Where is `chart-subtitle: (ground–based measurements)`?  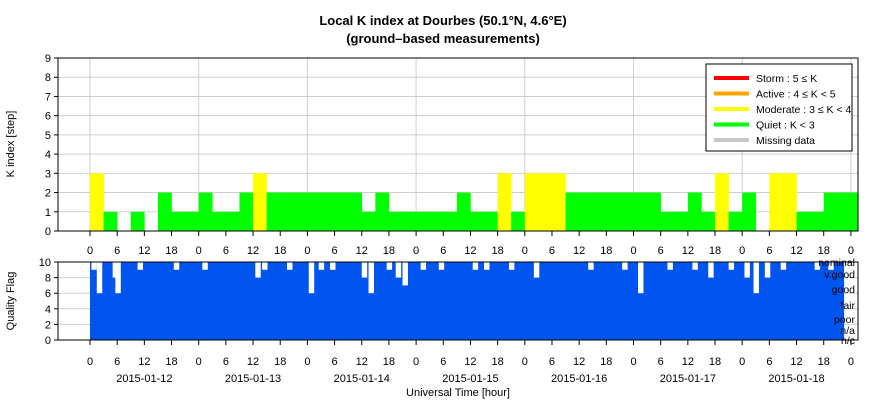
chart-subtitle: (ground–based measurements) is located at coordinates (443, 38).